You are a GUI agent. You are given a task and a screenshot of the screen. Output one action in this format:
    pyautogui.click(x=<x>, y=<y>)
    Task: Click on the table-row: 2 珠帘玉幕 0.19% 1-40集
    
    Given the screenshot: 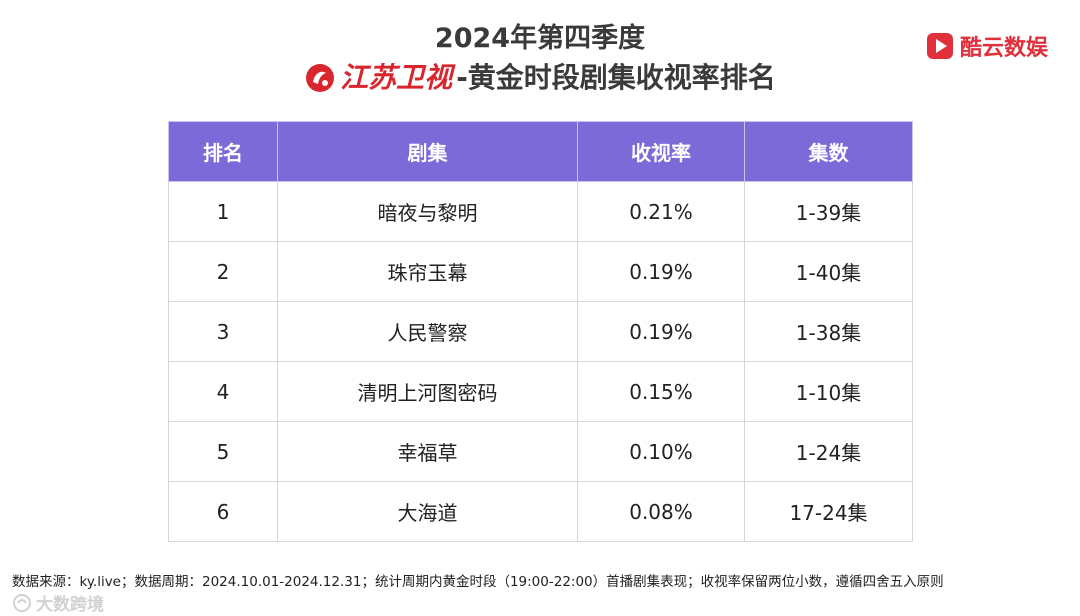 What is the action you would take?
    pyautogui.click(x=540, y=271)
    